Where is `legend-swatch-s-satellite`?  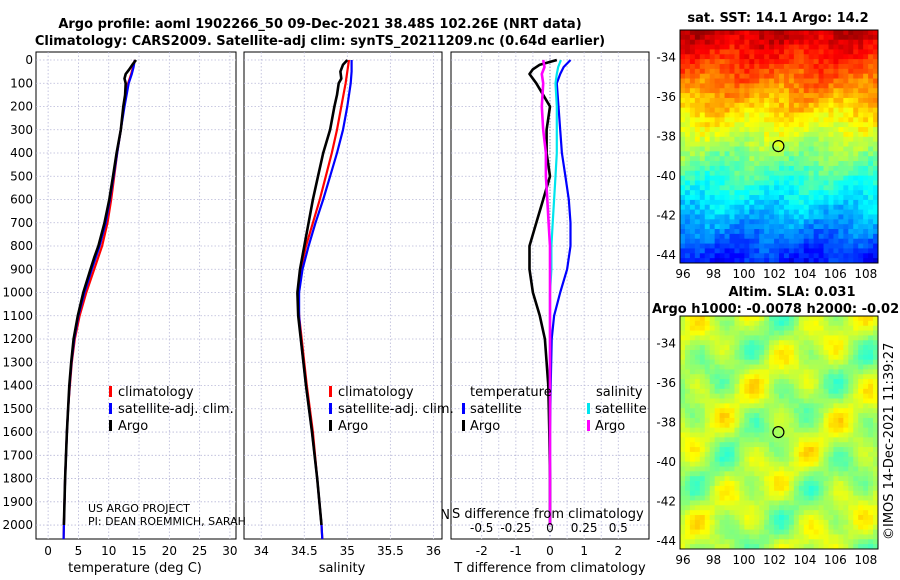
legend-swatch-s-satellite is located at coordinates (588, 408).